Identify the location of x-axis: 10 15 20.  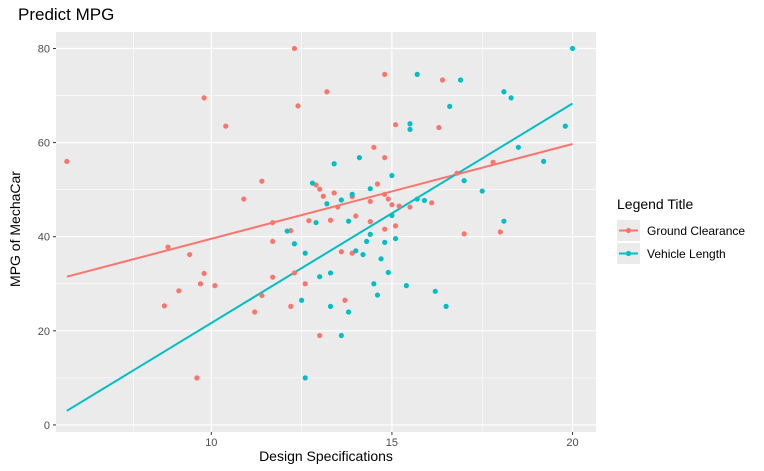
(392, 440).